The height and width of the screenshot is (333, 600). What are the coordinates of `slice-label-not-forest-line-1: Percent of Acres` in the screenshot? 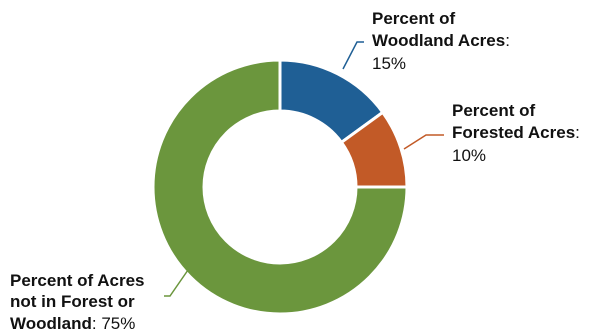 It's located at (77, 280).